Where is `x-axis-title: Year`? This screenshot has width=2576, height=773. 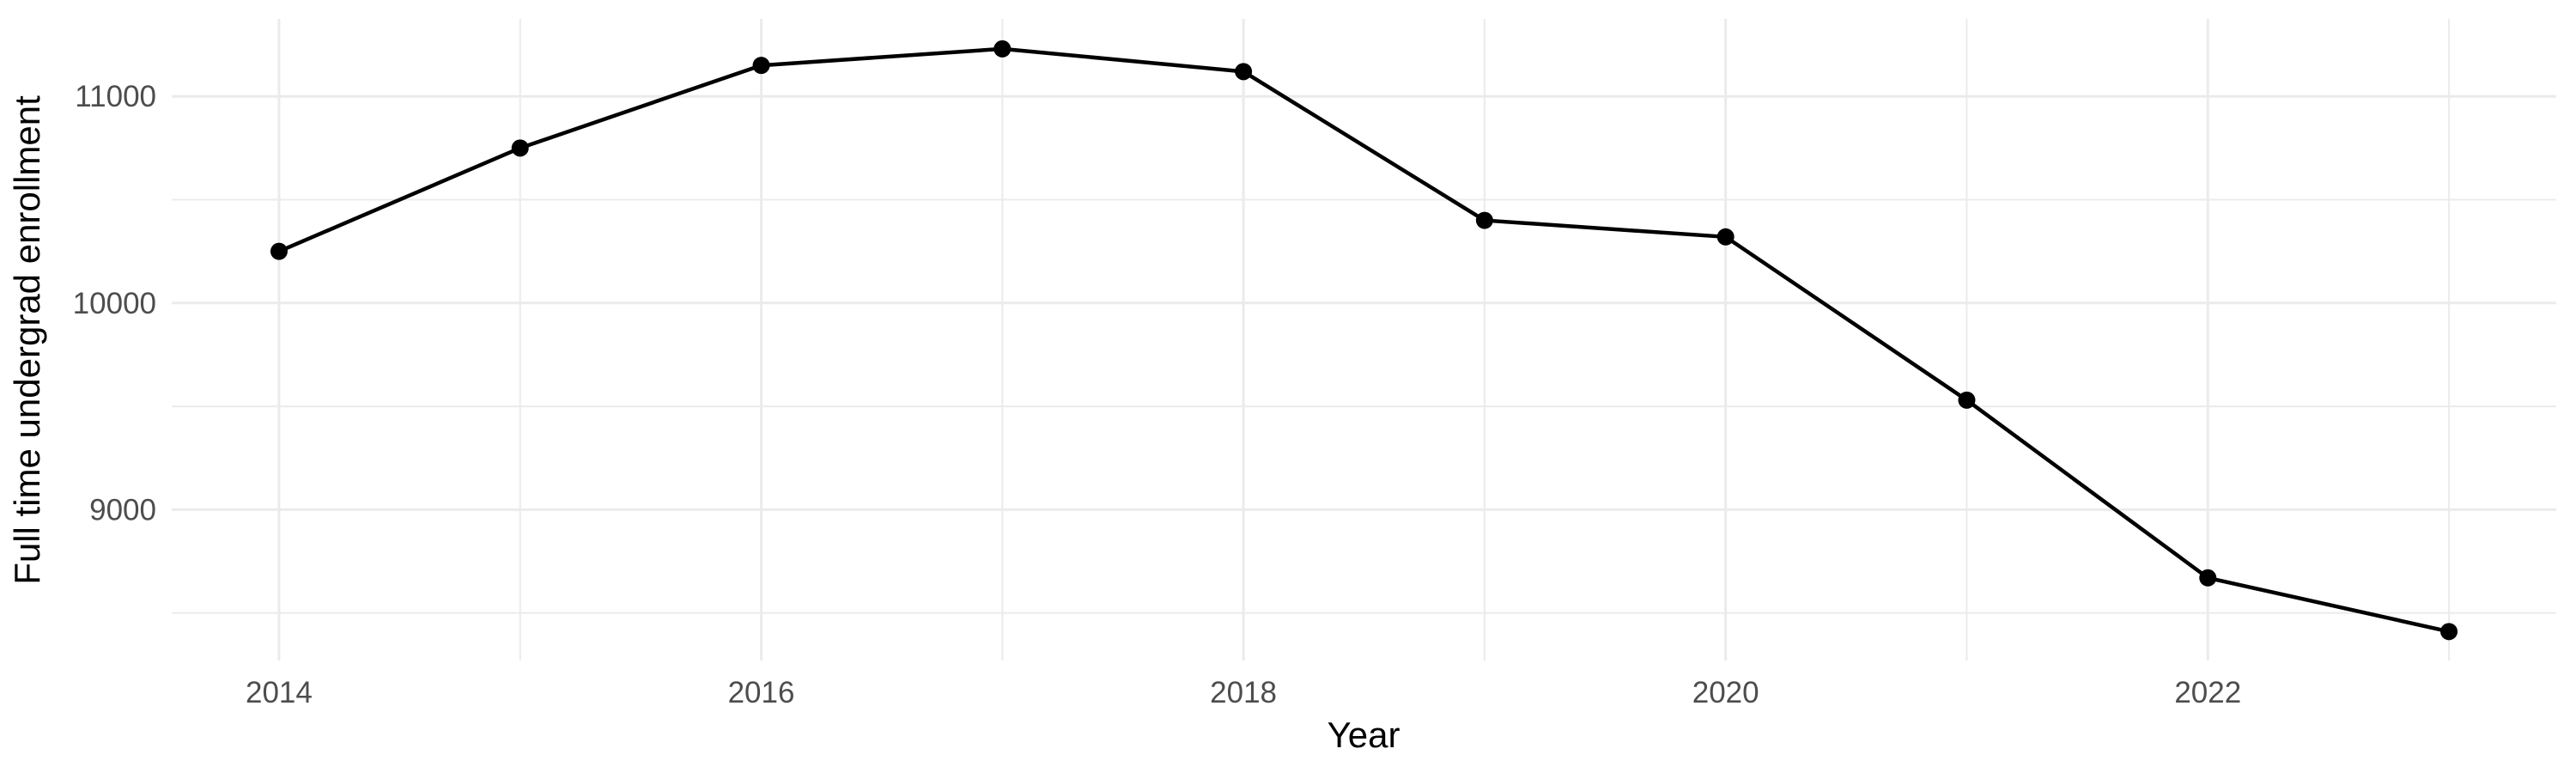
x-axis-title: Year is located at coordinates (1363, 735).